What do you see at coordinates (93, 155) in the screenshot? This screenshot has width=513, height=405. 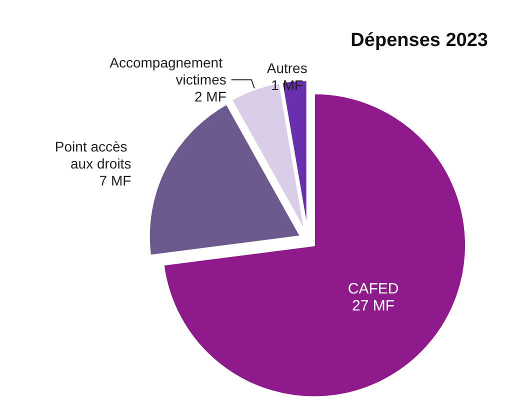 I see `slice-label: Point accès aux droits` at bounding box center [93, 155].